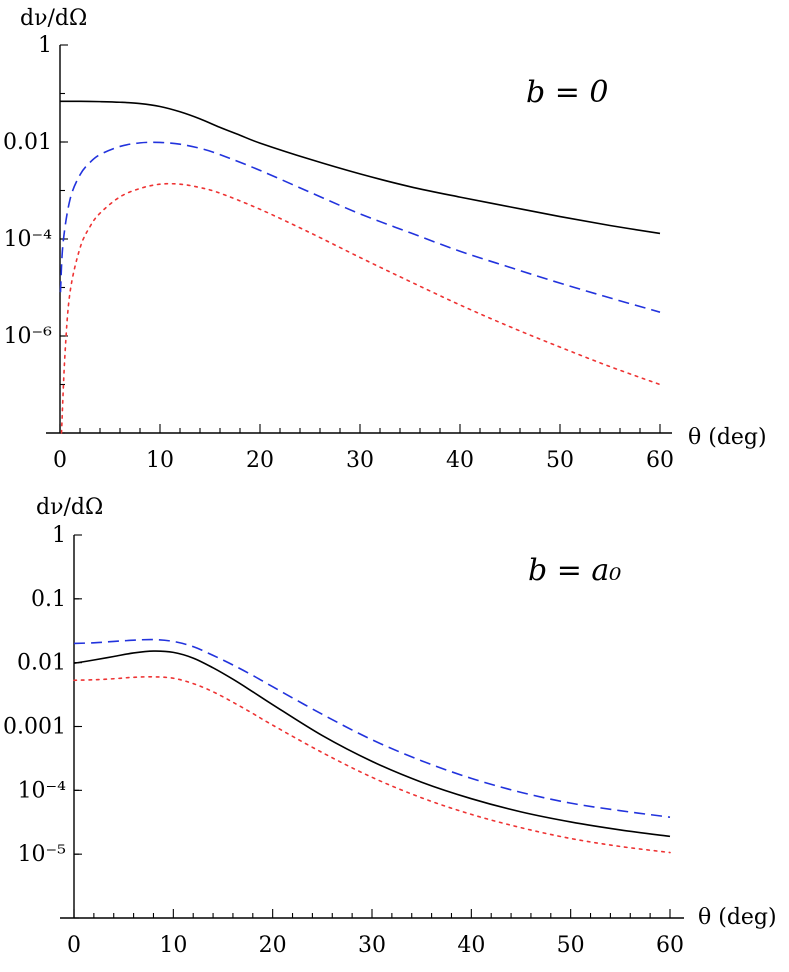 This screenshot has width=789, height=972. What do you see at coordinates (28, 336) in the screenshot?
I see `y-tick-label: 10⁻⁶` at bounding box center [28, 336].